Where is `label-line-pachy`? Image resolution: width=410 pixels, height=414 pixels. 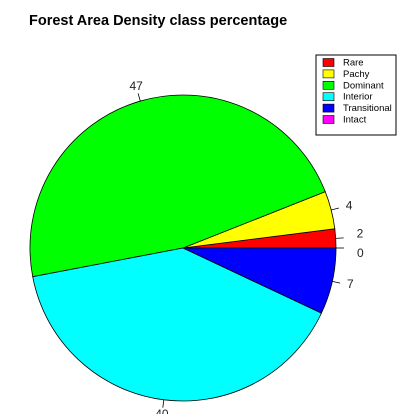 label-line-pachy is located at coordinates (335, 209).